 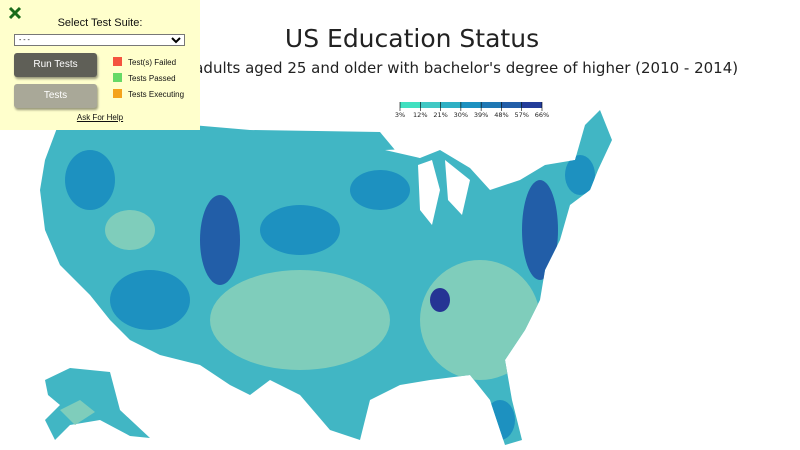 What do you see at coordinates (100, 23) in the screenshot?
I see `panel-heading: Select Test Suite:` at bounding box center [100, 23].